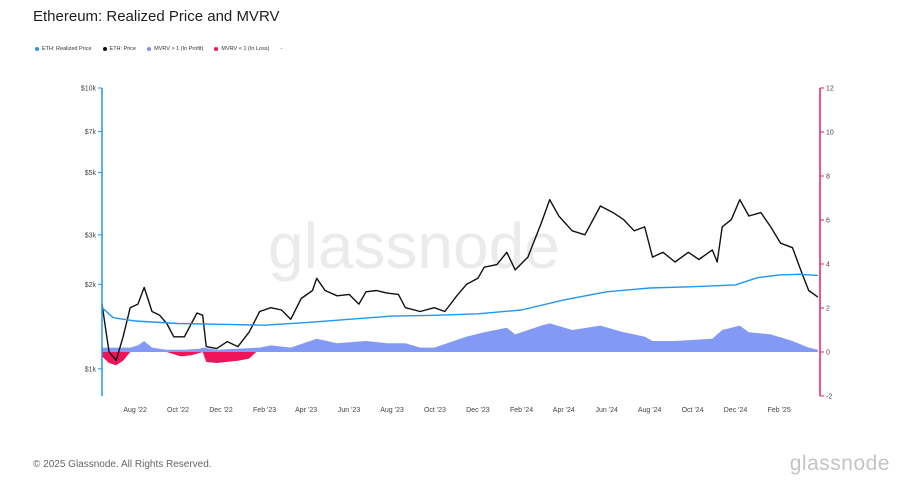 This screenshot has width=905, height=486. What do you see at coordinates (693, 410) in the screenshot?
I see `x-tick-label: Oct '24` at bounding box center [693, 410].